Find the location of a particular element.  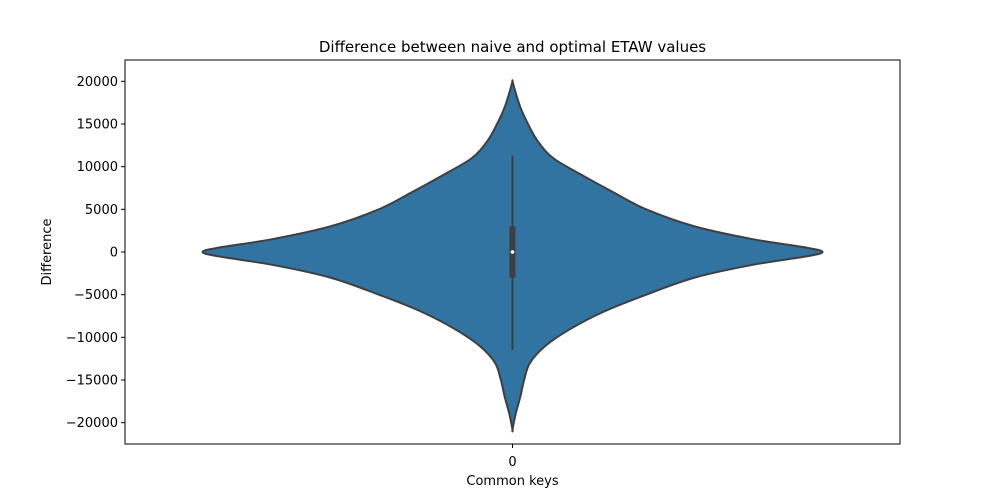

y-tick-label: −10000 is located at coordinates (92, 338).